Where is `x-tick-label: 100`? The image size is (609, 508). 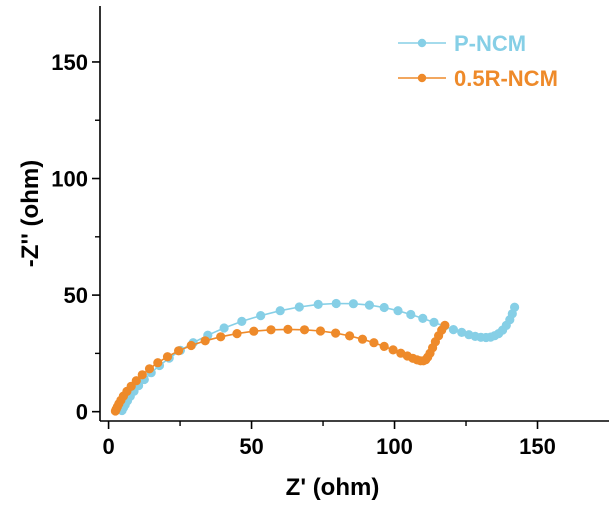 x-tick-label: 100 is located at coordinates (394, 446).